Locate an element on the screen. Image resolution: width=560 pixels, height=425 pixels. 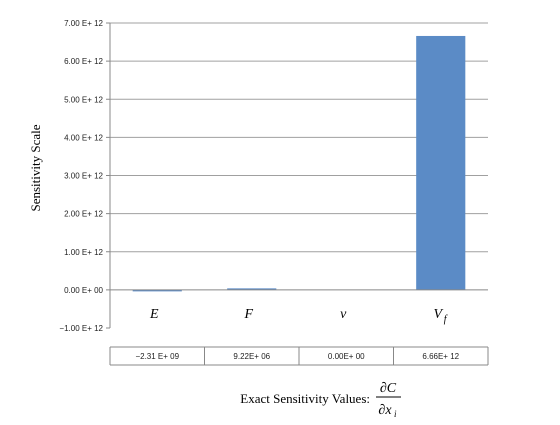
y-axis-label: Sensitivity Scale is located at coordinates (35, 167).